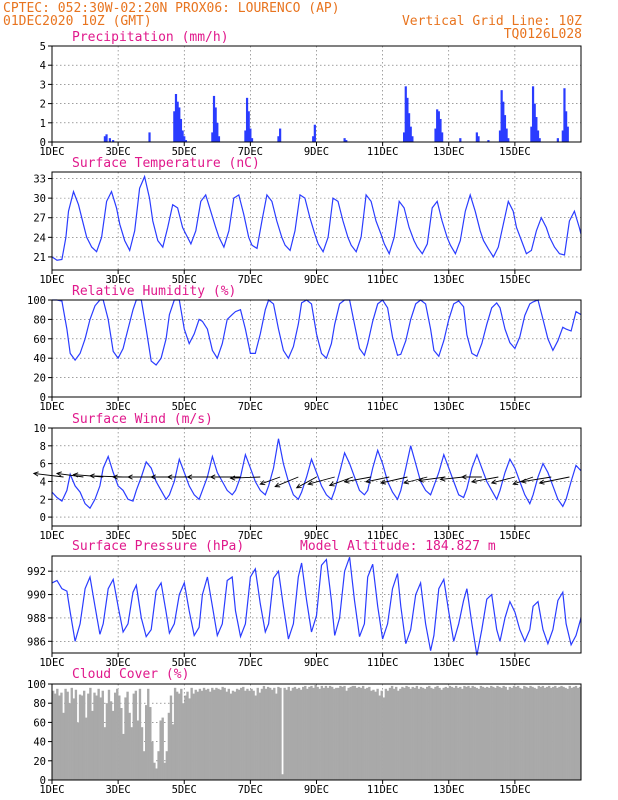  Describe the element at coordinates (51, 280) in the screenshot. I see `x-tick-label: 1DEC` at that location.